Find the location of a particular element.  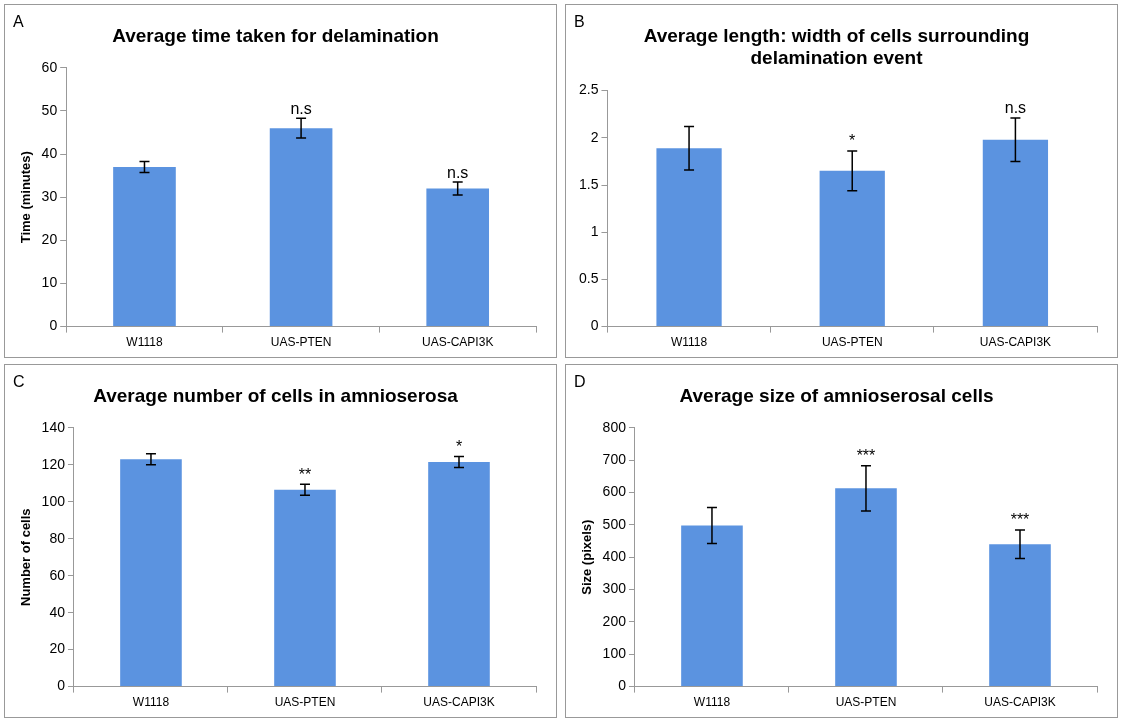

y-tick-label: 30 is located at coordinates (49, 196).